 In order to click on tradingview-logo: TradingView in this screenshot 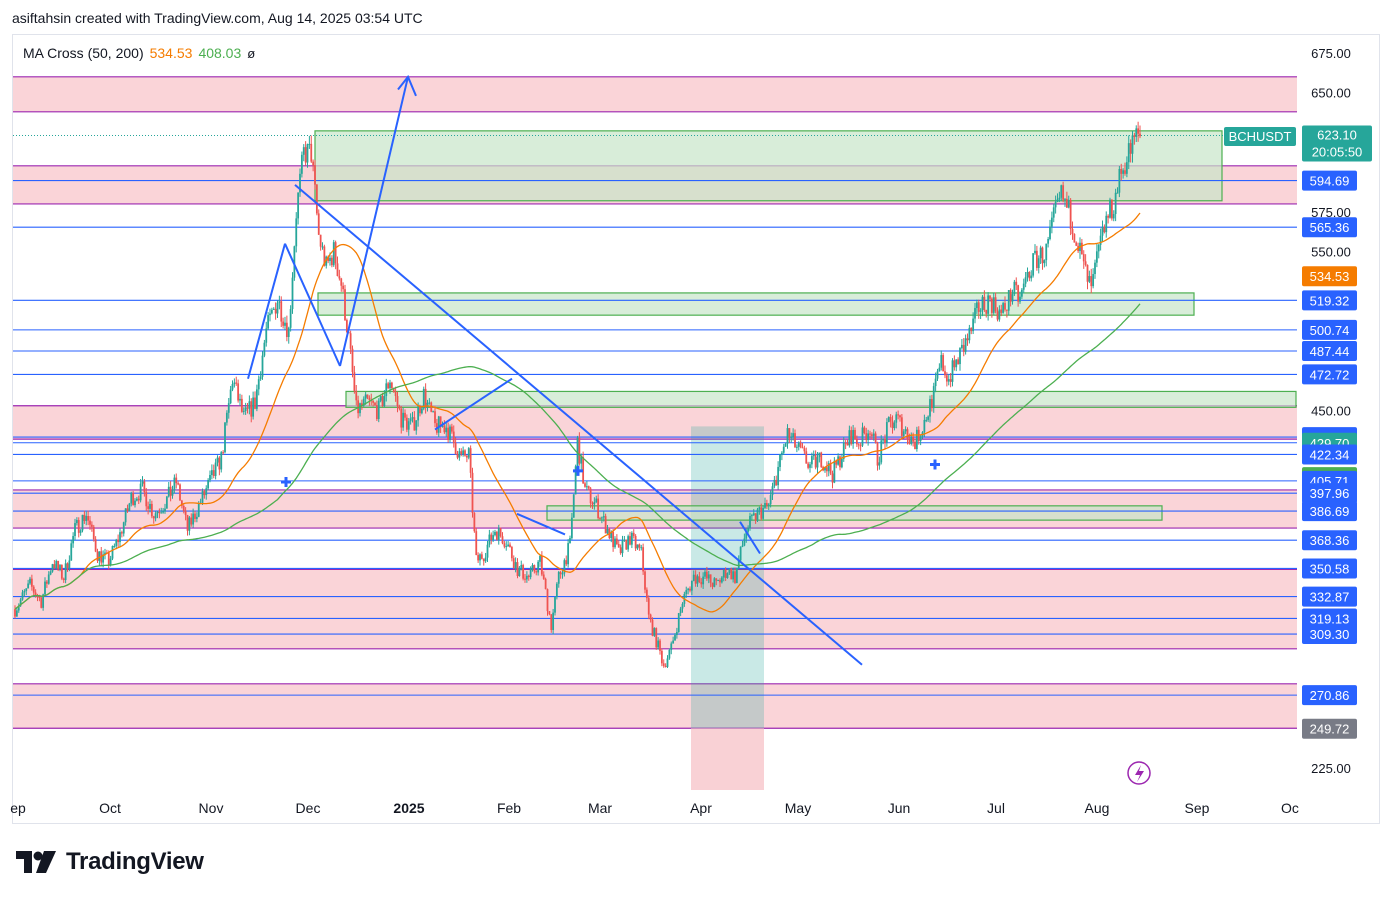, I will do `click(109, 862)`.